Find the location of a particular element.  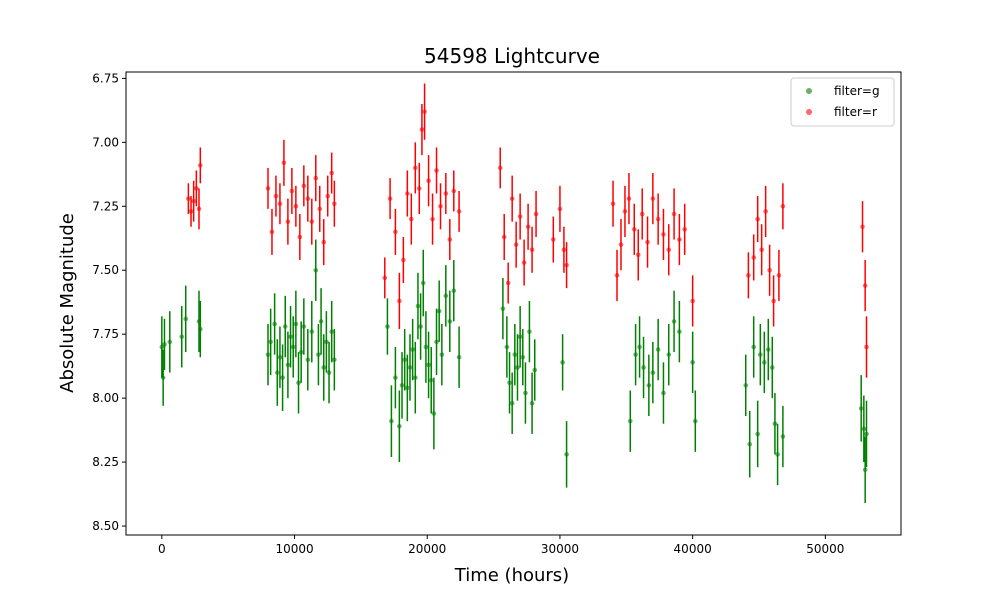

legend-box is located at coordinates (842, 102).